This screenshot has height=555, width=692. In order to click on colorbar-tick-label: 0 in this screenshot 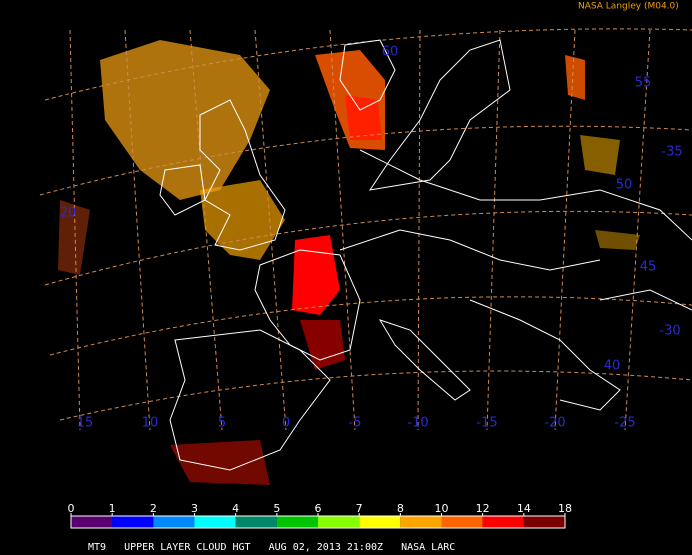, I will do `click(71, 508)`.